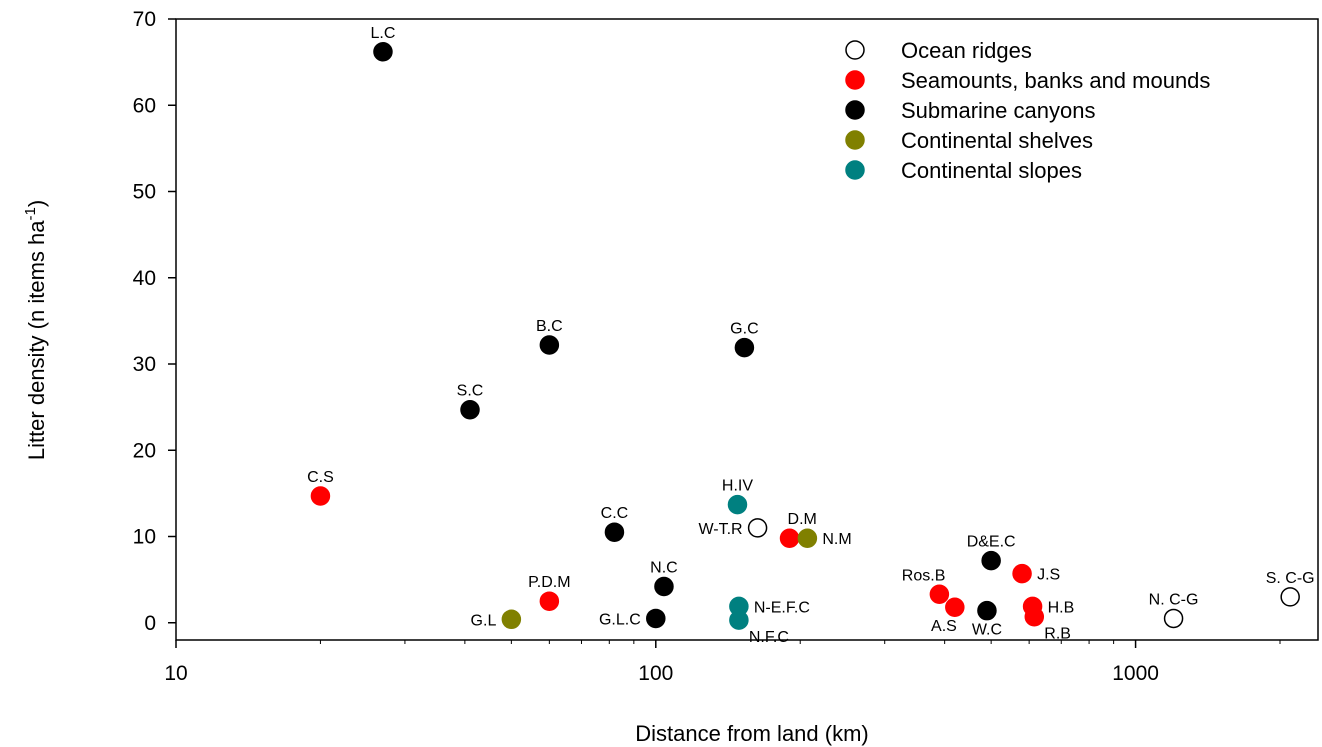 Image resolution: width=1322 pixels, height=747 pixels. I want to click on data-point-label: W-T.R, so click(720, 529).